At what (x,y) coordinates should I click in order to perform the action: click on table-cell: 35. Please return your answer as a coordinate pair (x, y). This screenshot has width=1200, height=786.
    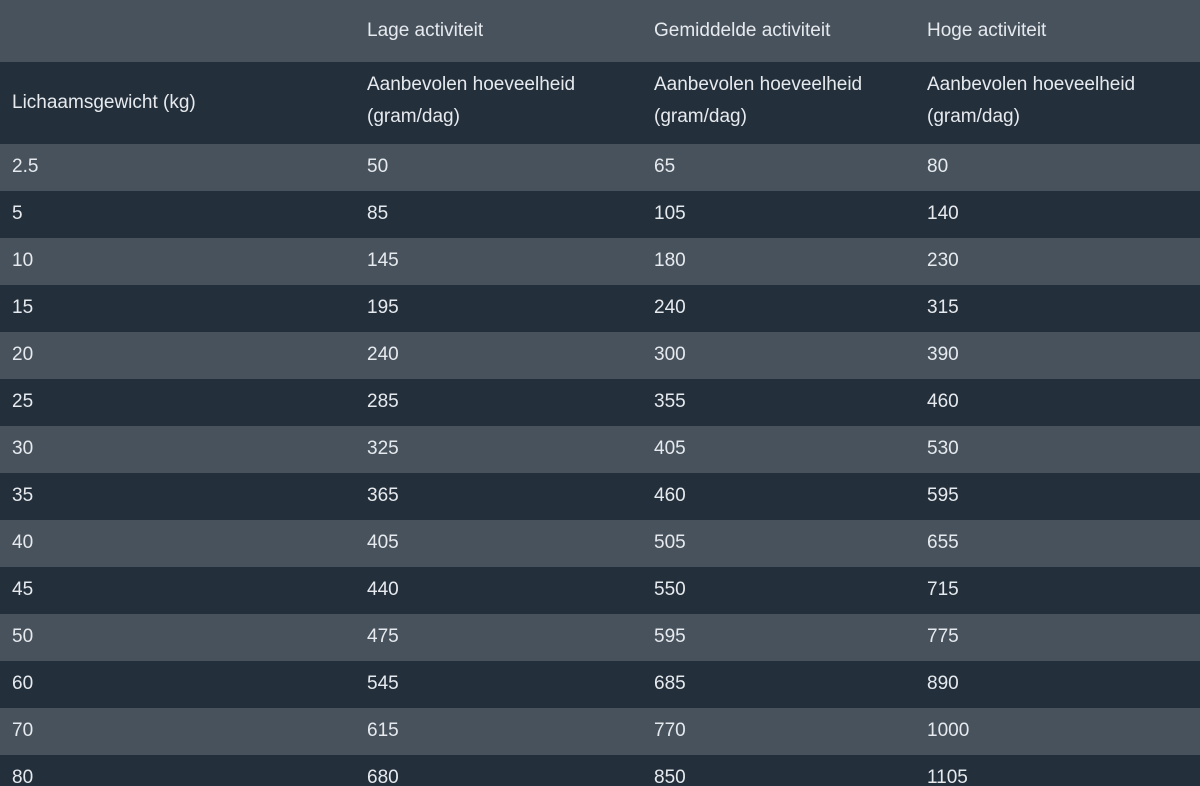
    Looking at the image, I should click on (23, 495).